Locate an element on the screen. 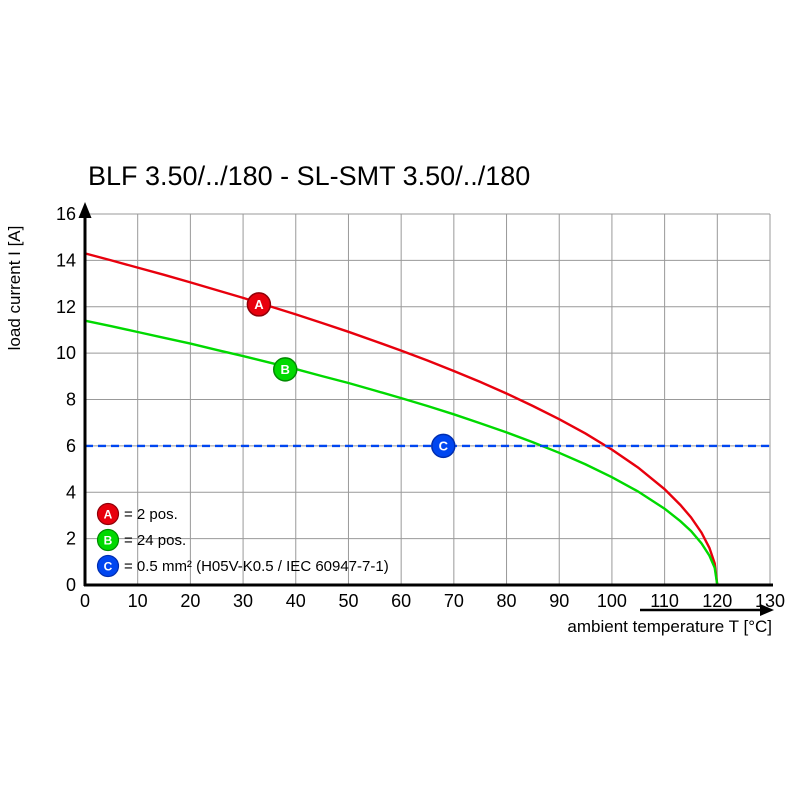 This screenshot has width=800, height=800. y-tick-label: 12 is located at coordinates (66, 307).